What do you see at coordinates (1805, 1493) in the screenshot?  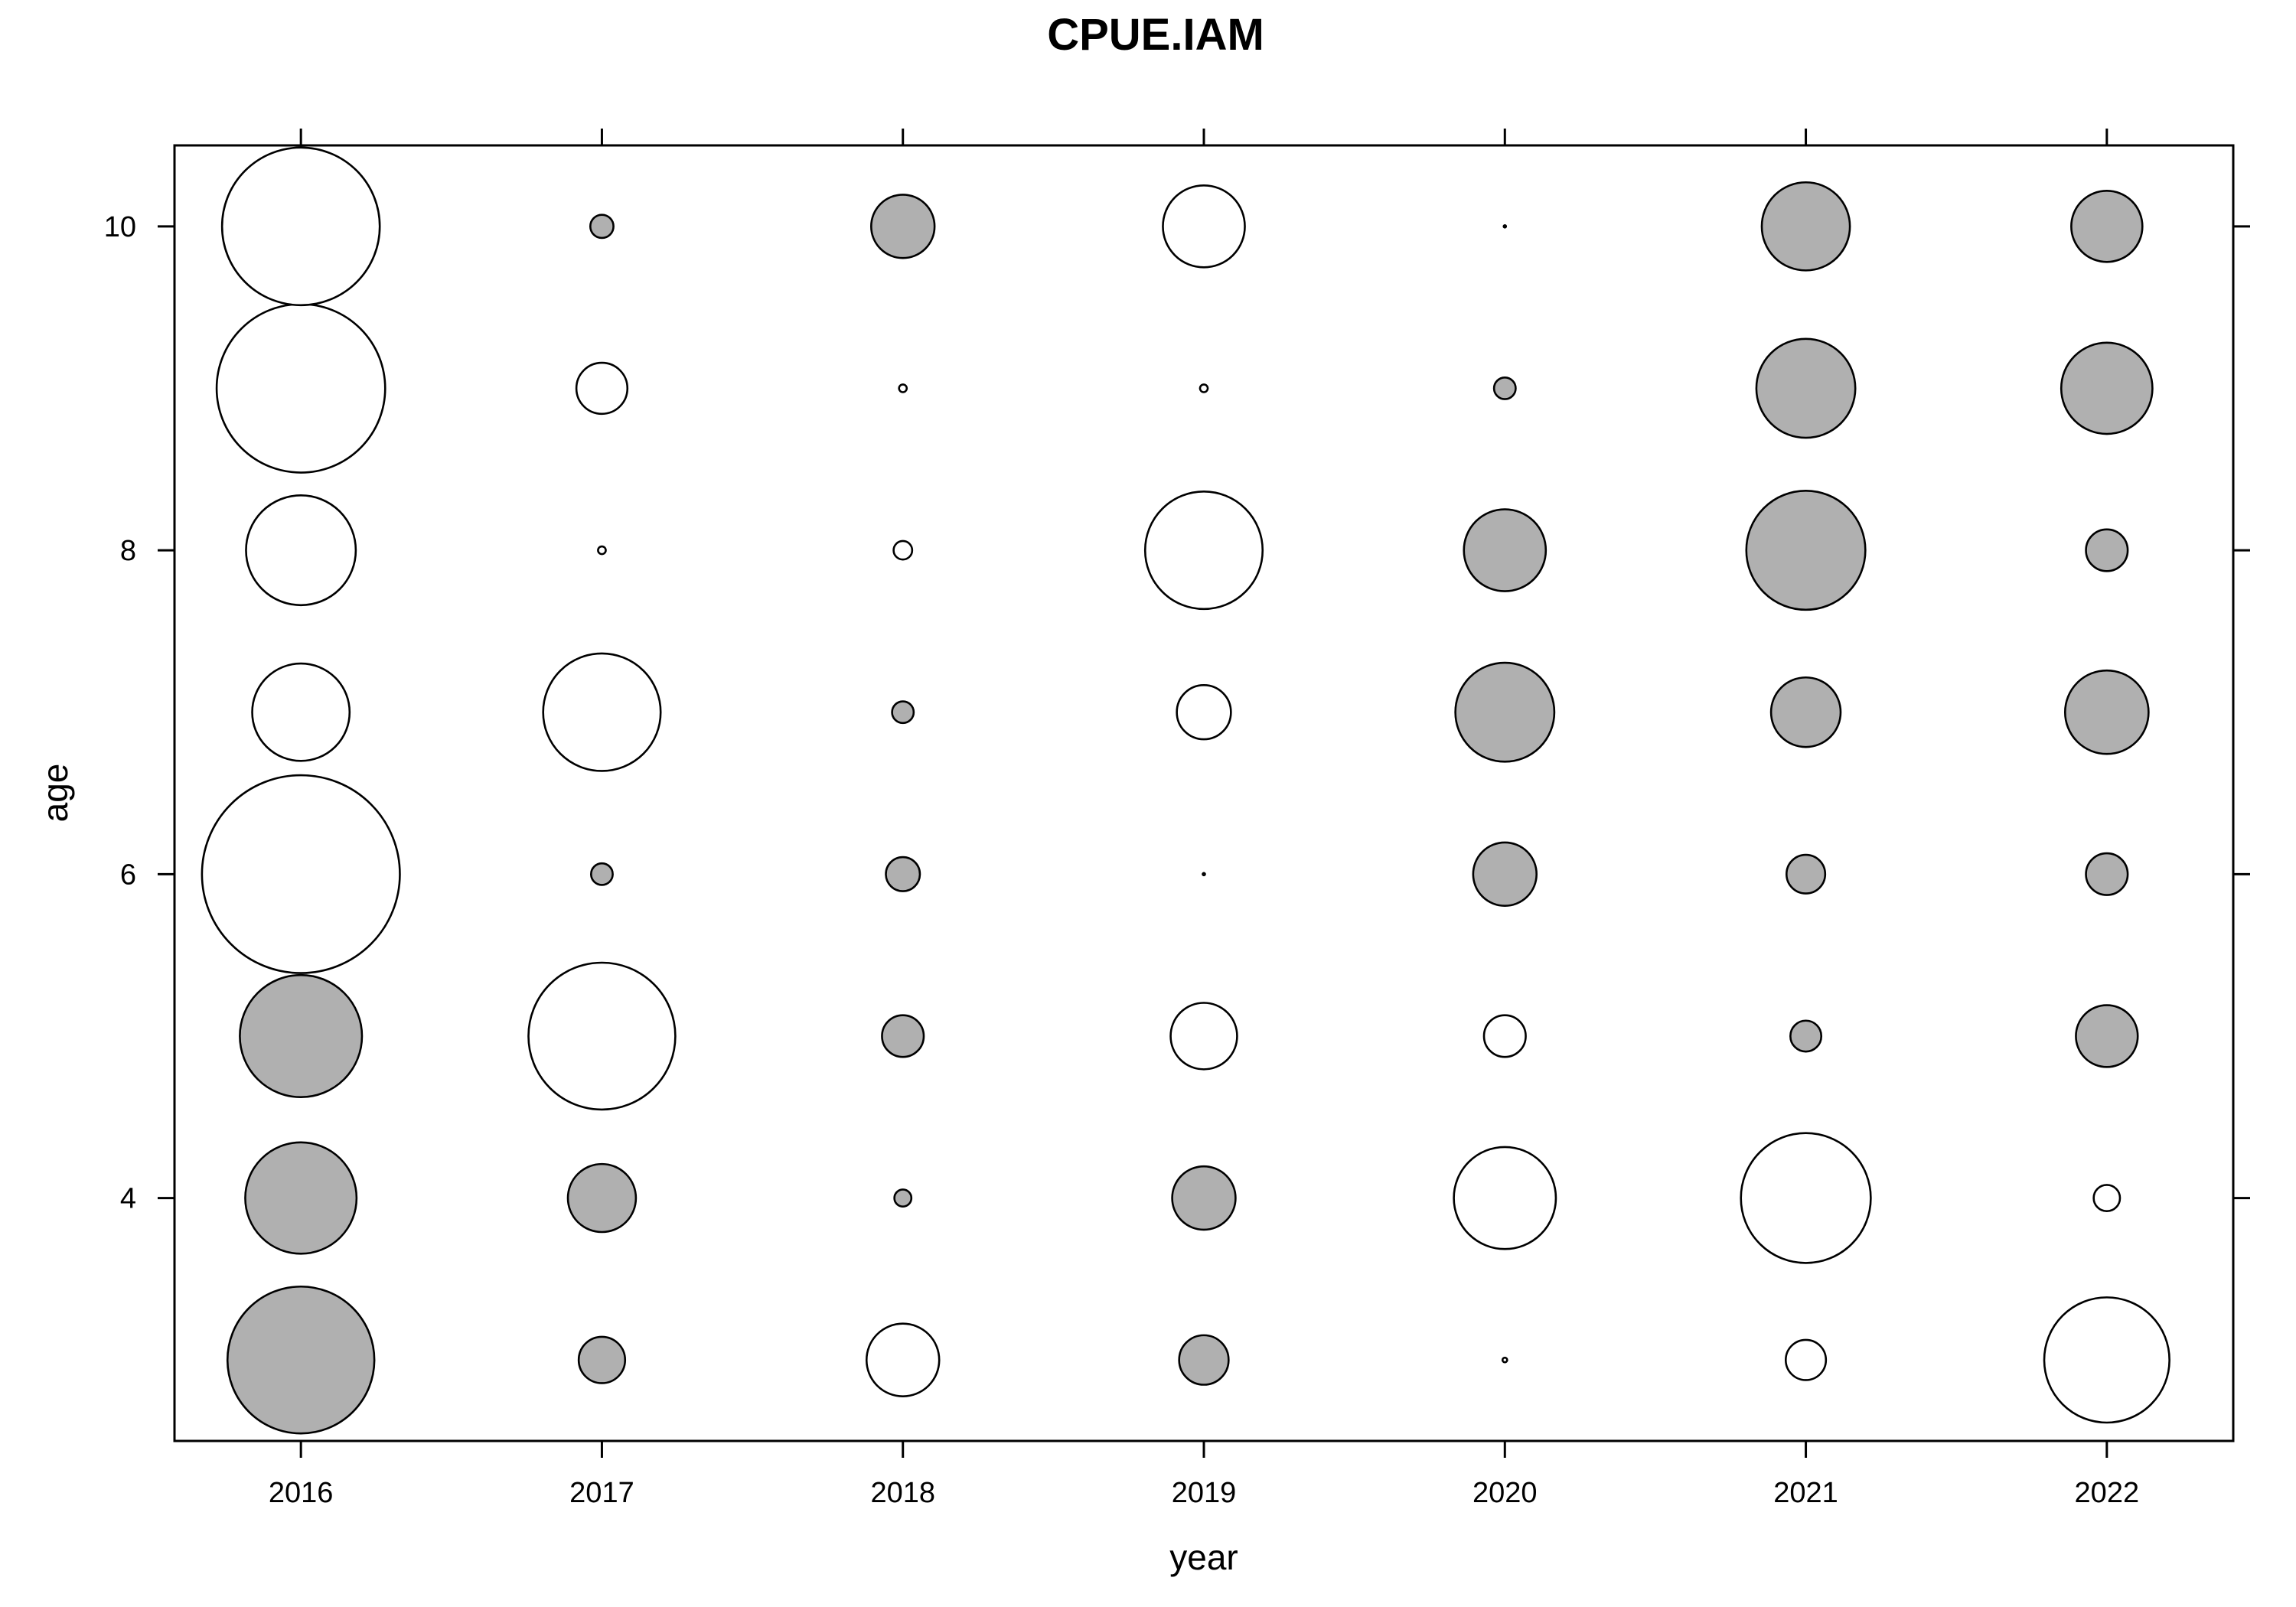 I see `x-tick-label: 2021` at bounding box center [1805, 1493].